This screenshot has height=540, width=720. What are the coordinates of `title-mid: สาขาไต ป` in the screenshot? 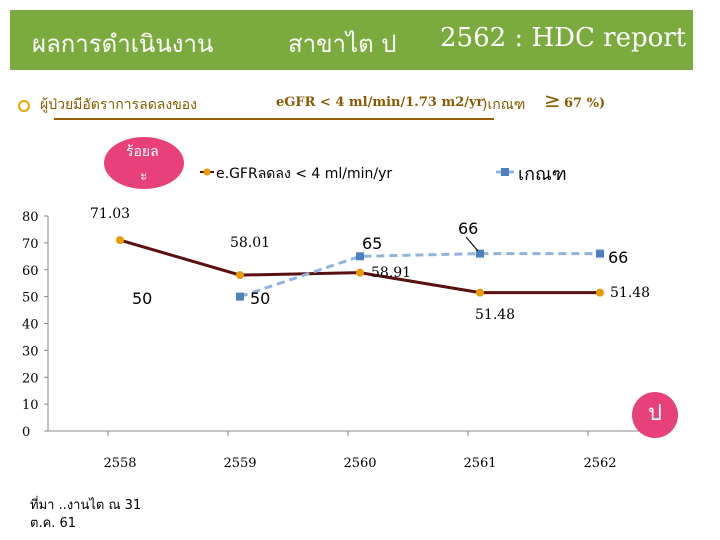 It's located at (342, 44).